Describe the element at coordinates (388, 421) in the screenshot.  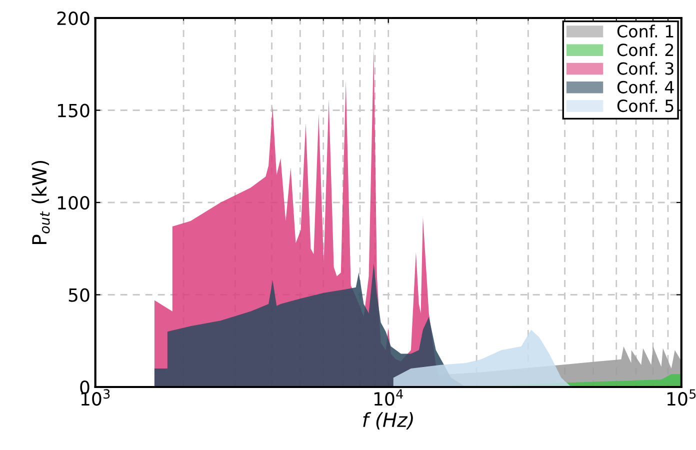
I see `x-axis-title: f (Hz)` at that location.